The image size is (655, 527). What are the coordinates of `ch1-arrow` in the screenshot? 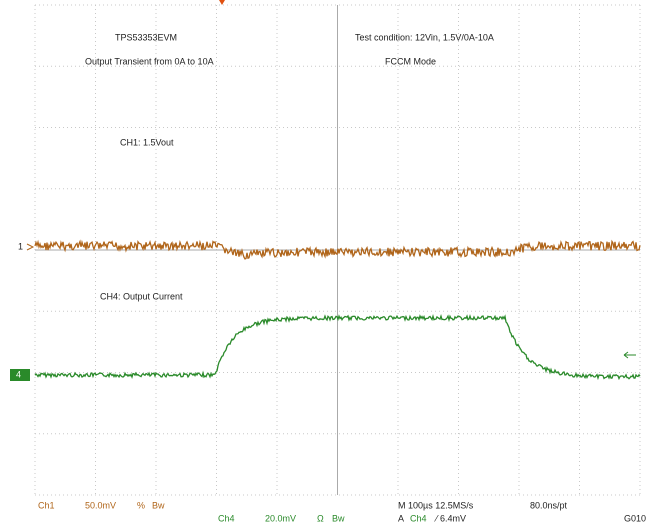 It's located at (30, 247).